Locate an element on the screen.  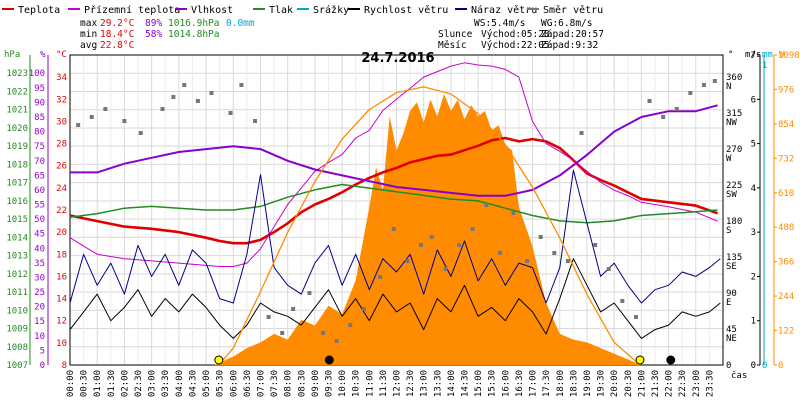
axis-hpa-tick: 1010 is located at coordinates (17, 311).